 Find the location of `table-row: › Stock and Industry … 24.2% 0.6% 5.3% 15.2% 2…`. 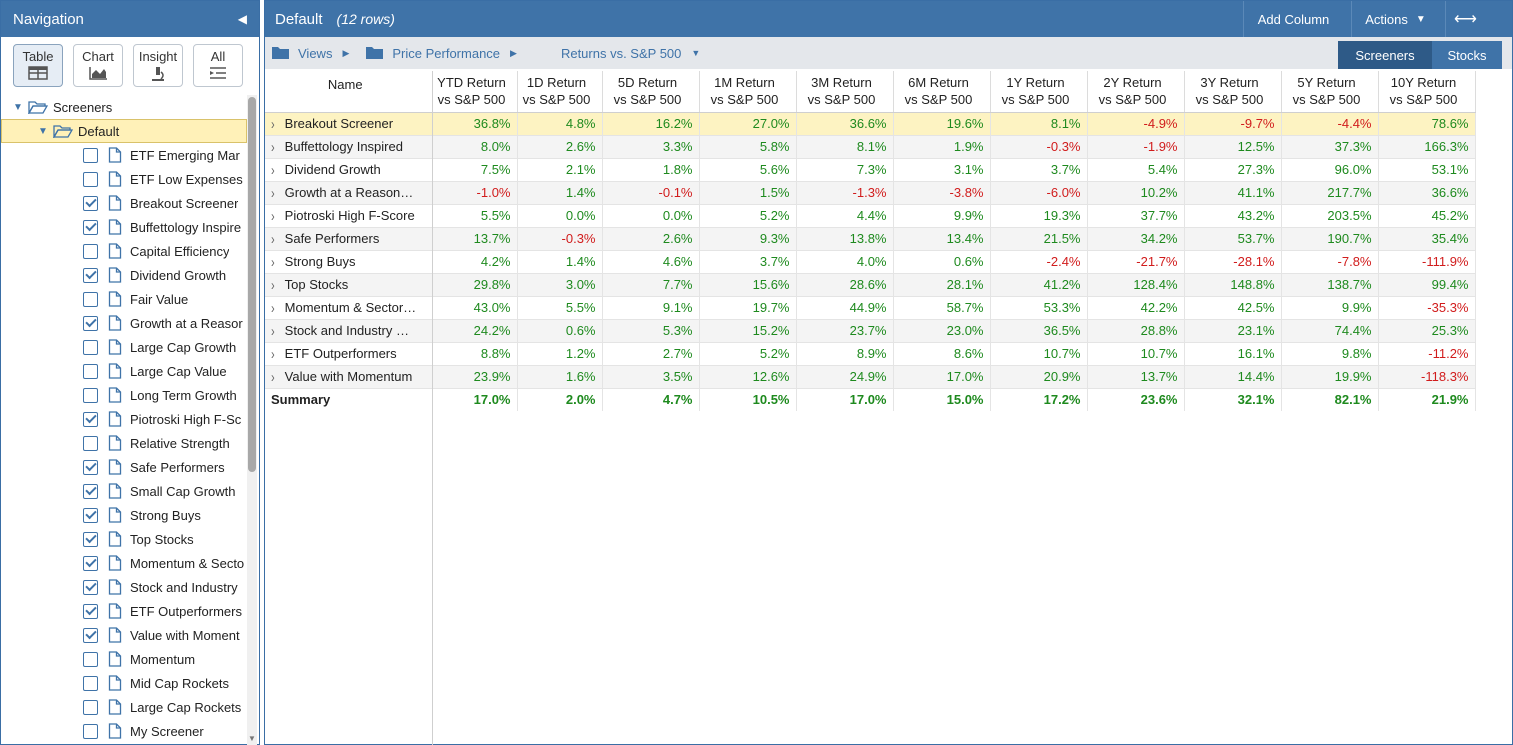

table-row: › Stock and Industry … 24.2% 0.6% 5.3% 15.2% 2… is located at coordinates (870, 331).